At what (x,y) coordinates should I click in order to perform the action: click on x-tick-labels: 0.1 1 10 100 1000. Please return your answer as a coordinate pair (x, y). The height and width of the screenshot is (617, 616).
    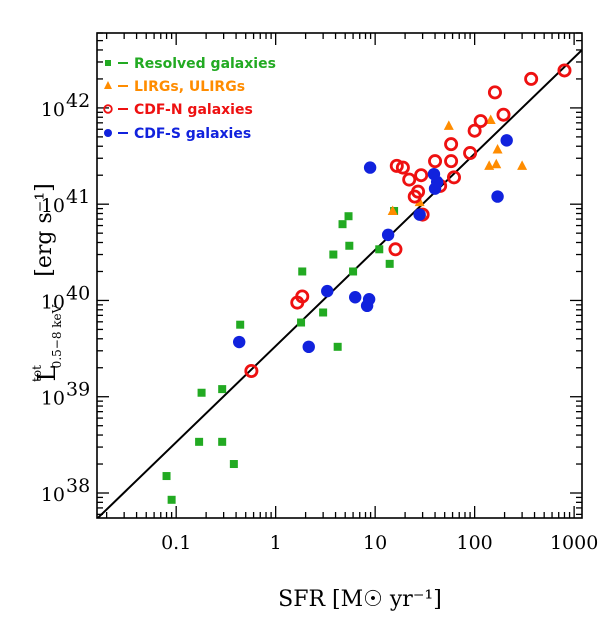
    Looking at the image, I should click on (379, 543).